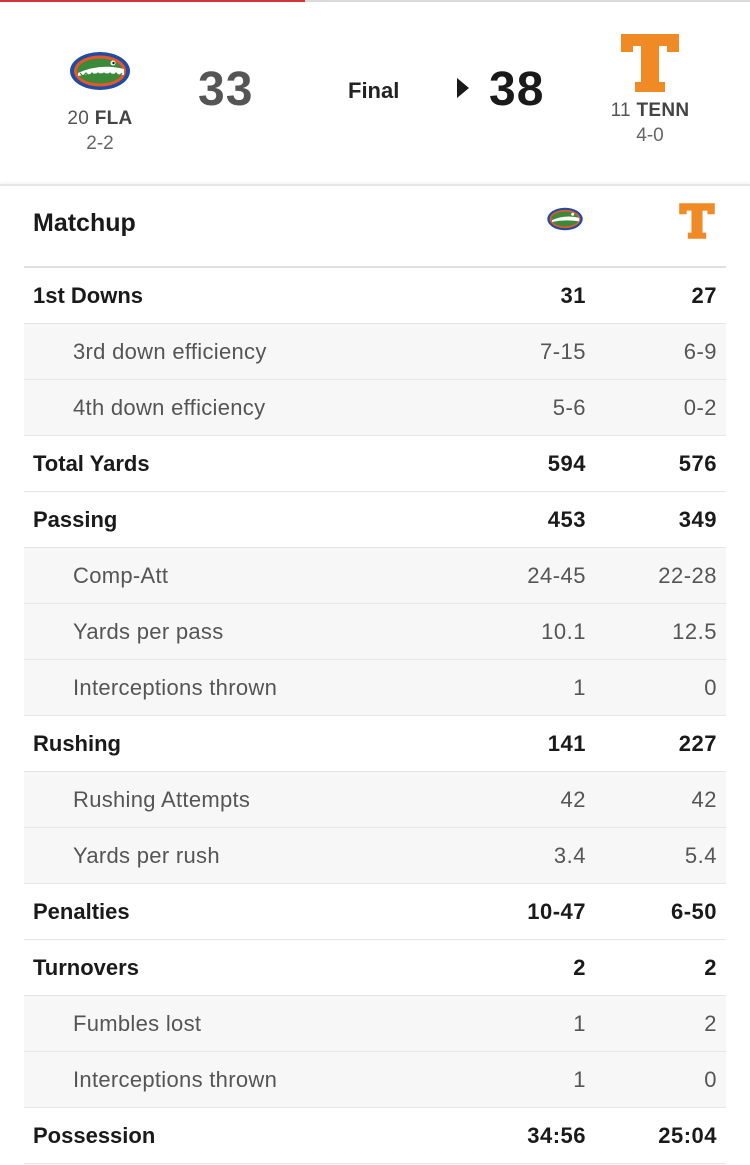 Image resolution: width=750 pixels, height=1165 pixels. What do you see at coordinates (556, 575) in the screenshot?
I see `away-value: 24-45` at bounding box center [556, 575].